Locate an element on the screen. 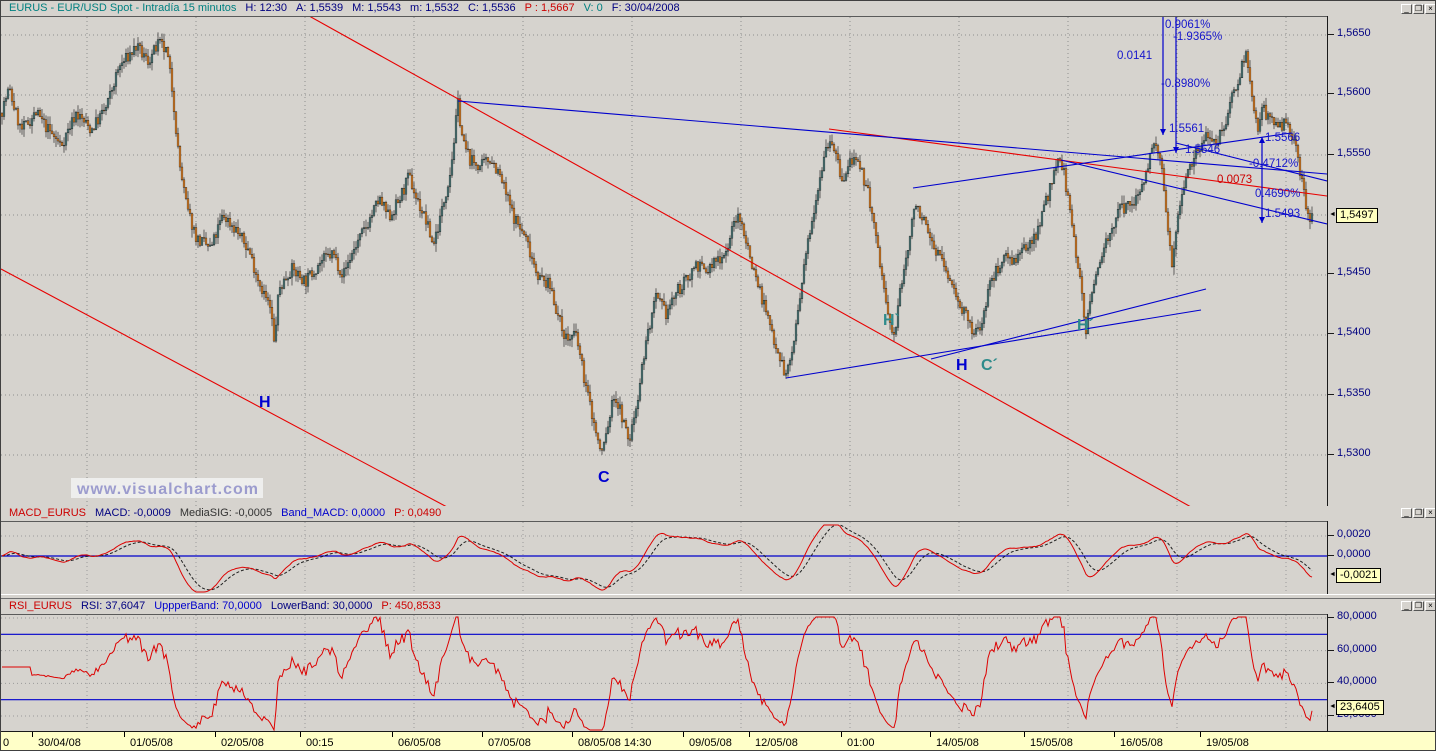 This screenshot has width=1436, height=751. title-segment: P: 450,8533 is located at coordinates (411, 606).